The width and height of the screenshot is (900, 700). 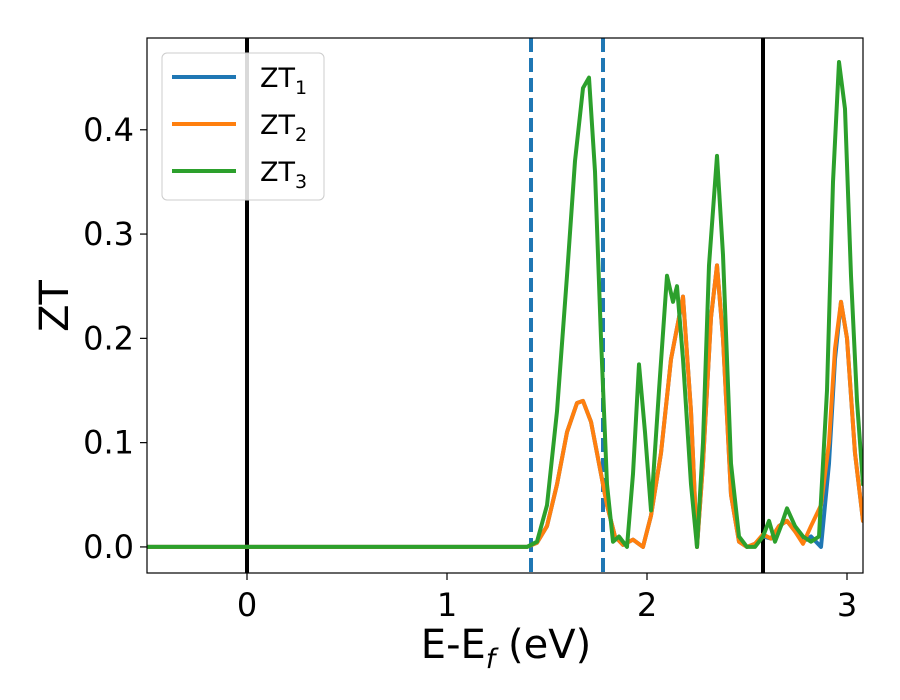 What do you see at coordinates (108, 130) in the screenshot?
I see `y-tick-label-4: 0.4` at bounding box center [108, 130].